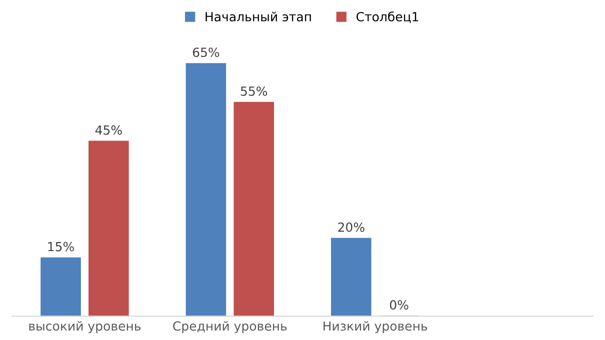  Describe the element at coordinates (387, 17) in the screenshot. I see `legend-label: Столбец1` at that location.